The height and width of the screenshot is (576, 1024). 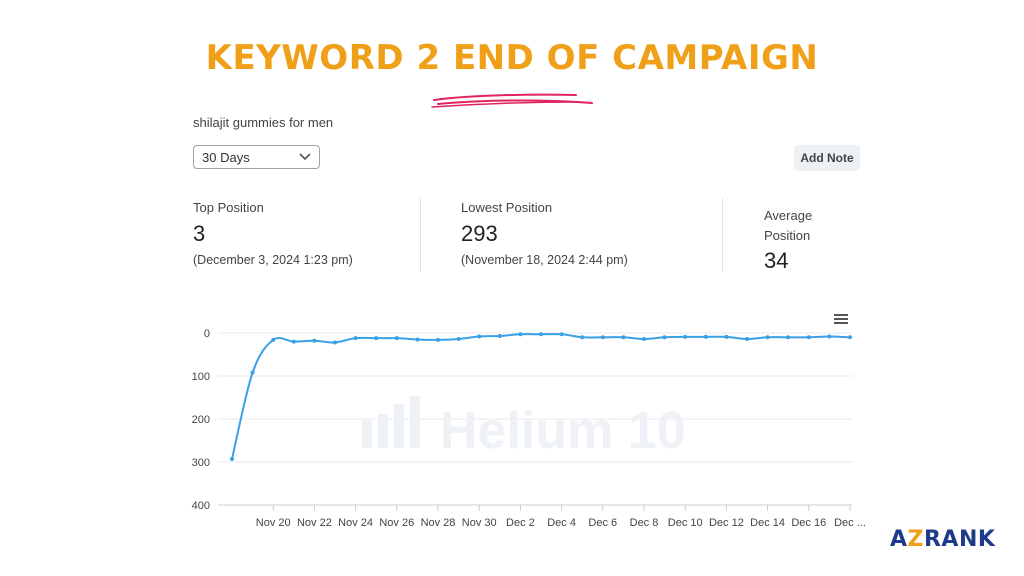 I want to click on date-range-select: 30 Days, so click(x=256, y=157).